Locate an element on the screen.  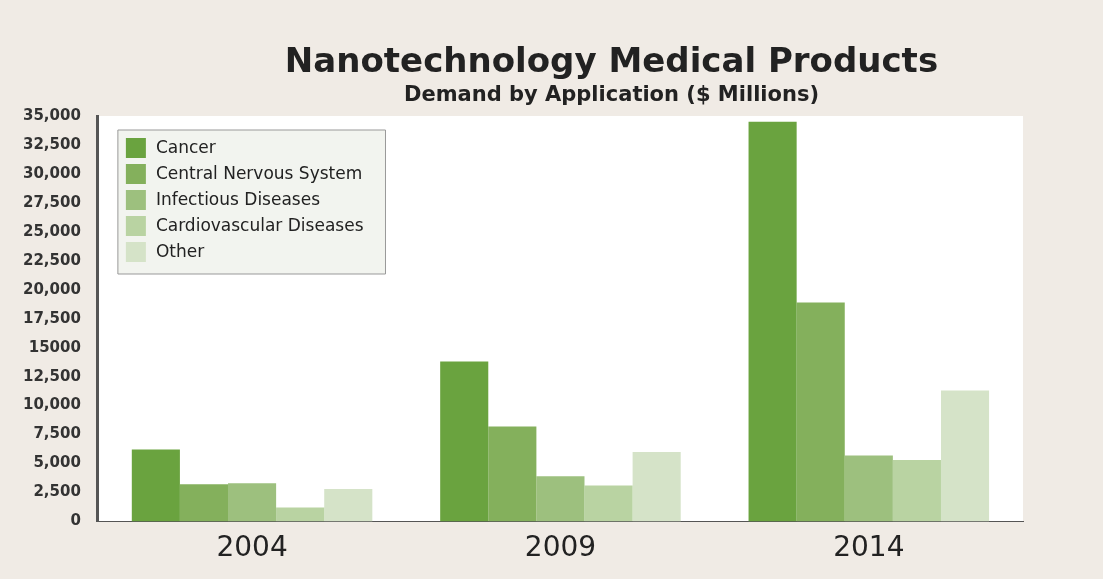
y-tick-label: 32,500 is located at coordinates (51, 143).